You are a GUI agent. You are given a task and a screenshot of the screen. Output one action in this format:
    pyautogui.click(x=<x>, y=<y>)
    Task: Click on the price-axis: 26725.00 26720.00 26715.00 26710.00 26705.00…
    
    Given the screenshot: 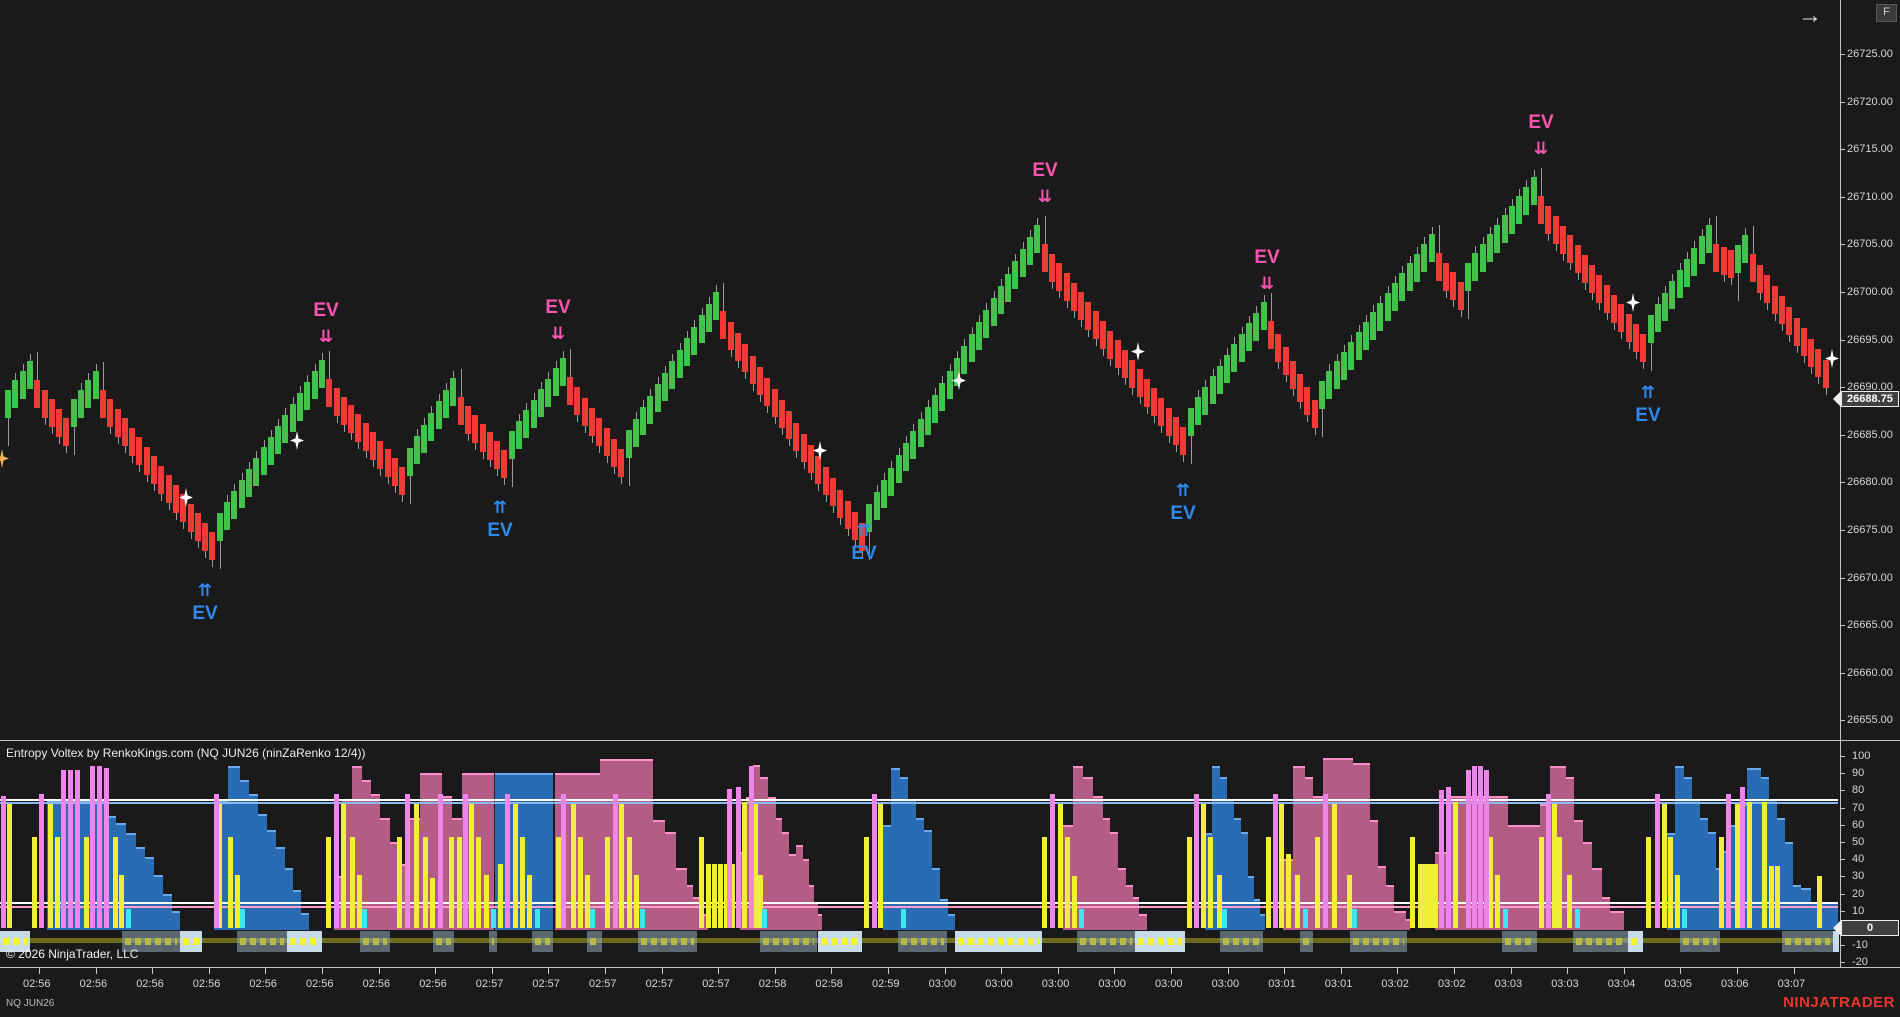 What is the action you would take?
    pyautogui.click(x=1870, y=484)
    